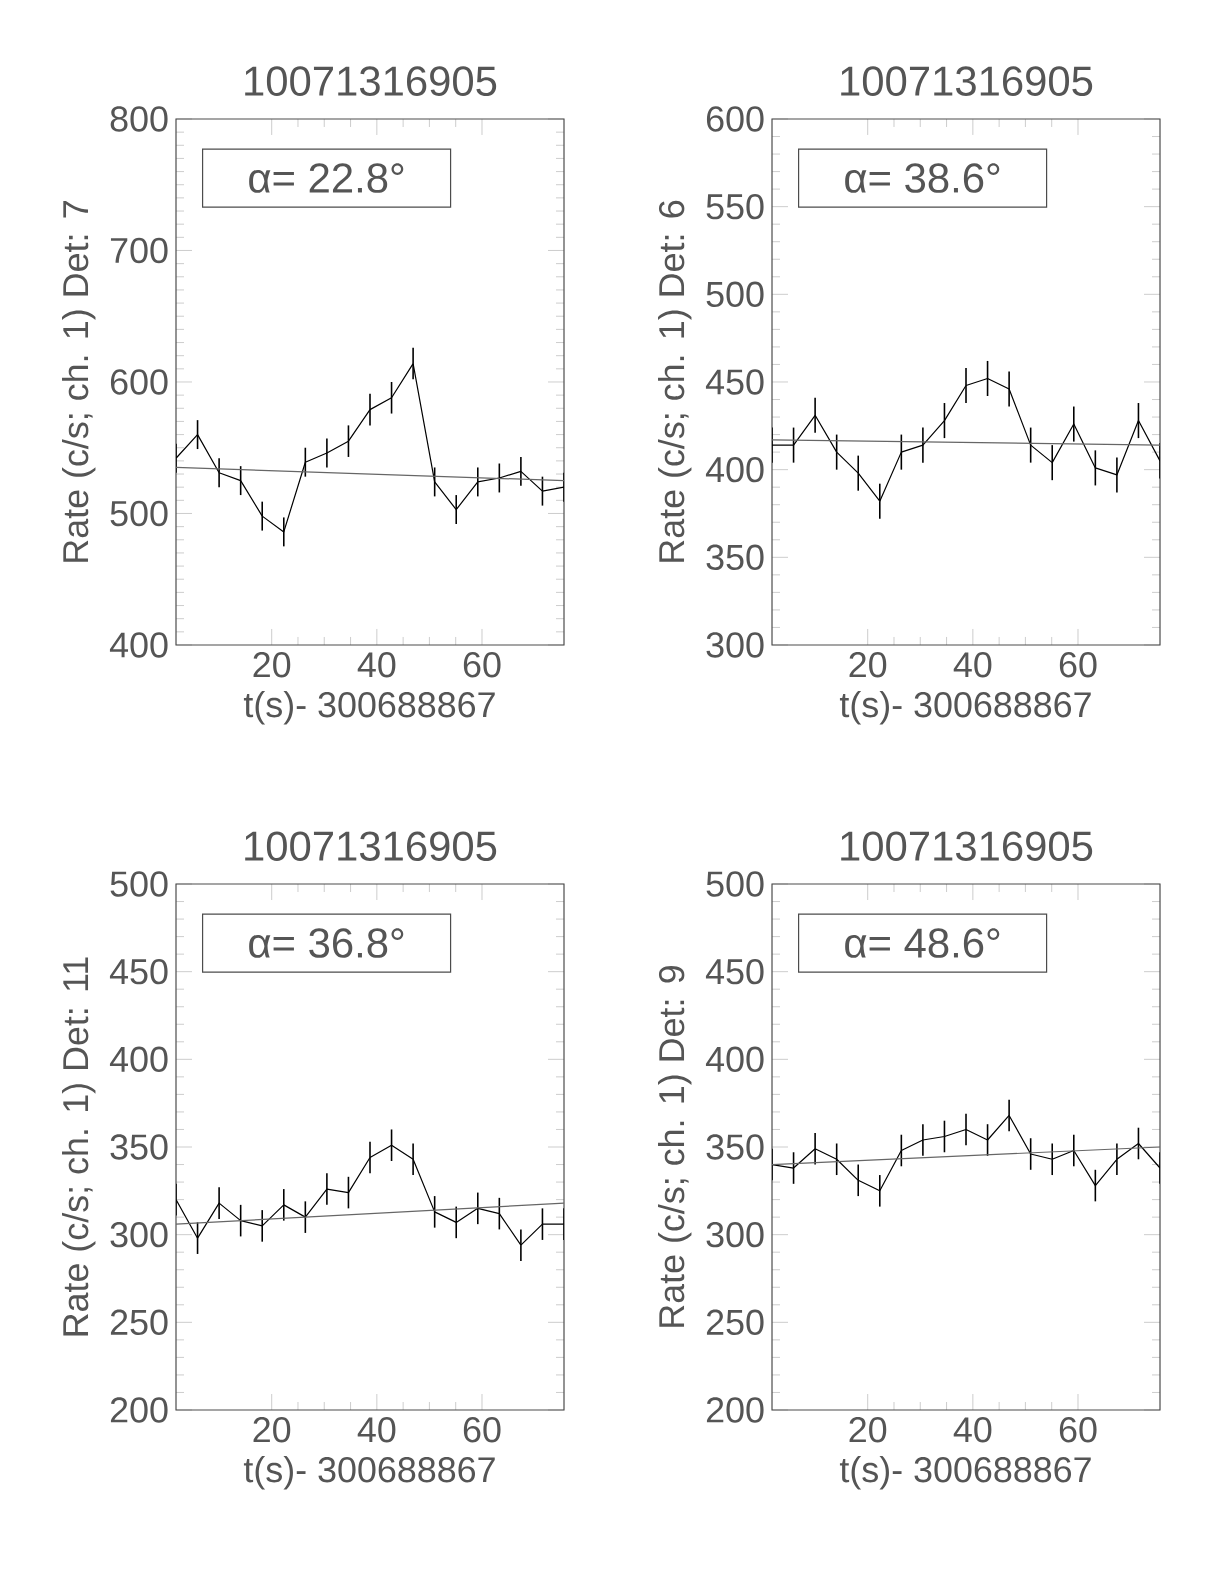  What do you see at coordinates (735, 206) in the screenshot?
I see `y-tick-label: 550` at bounding box center [735, 206].